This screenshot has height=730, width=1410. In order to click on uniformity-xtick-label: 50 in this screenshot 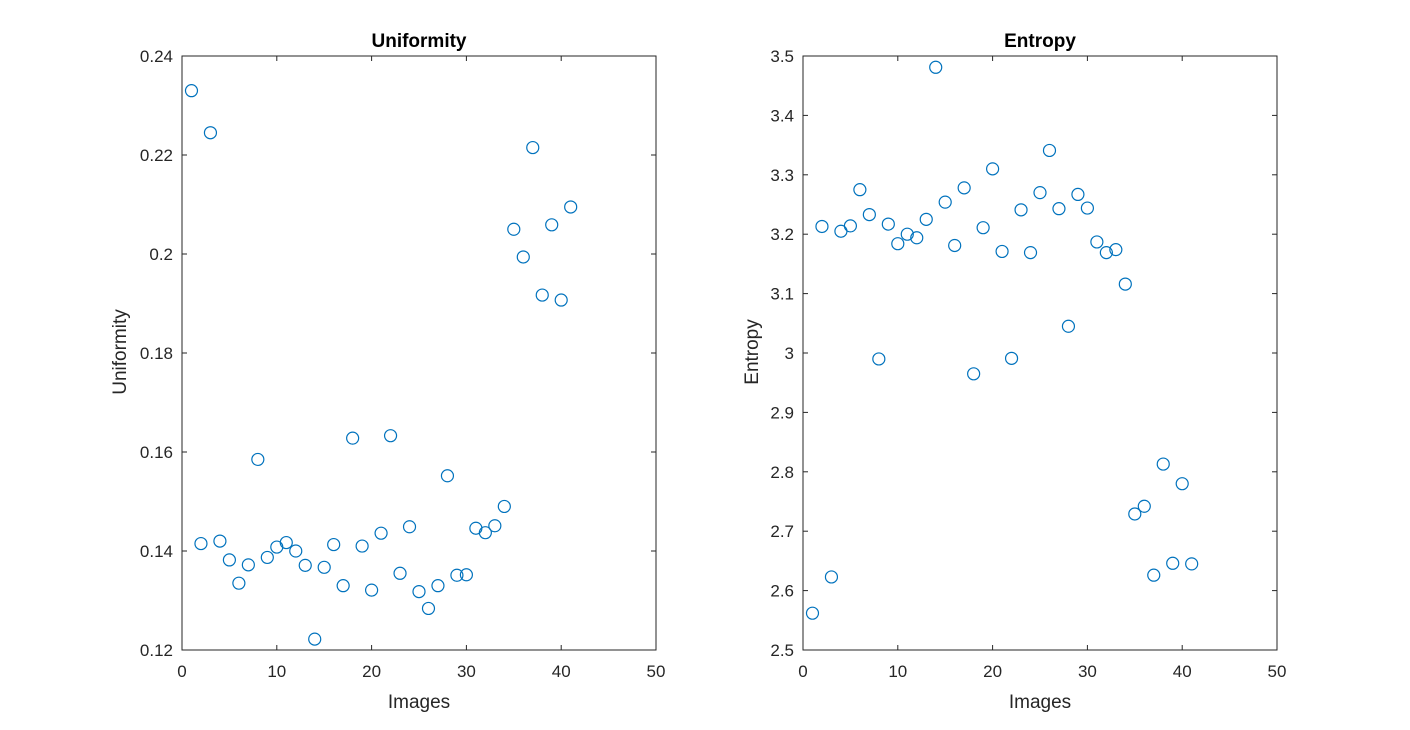, I will do `click(656, 671)`.